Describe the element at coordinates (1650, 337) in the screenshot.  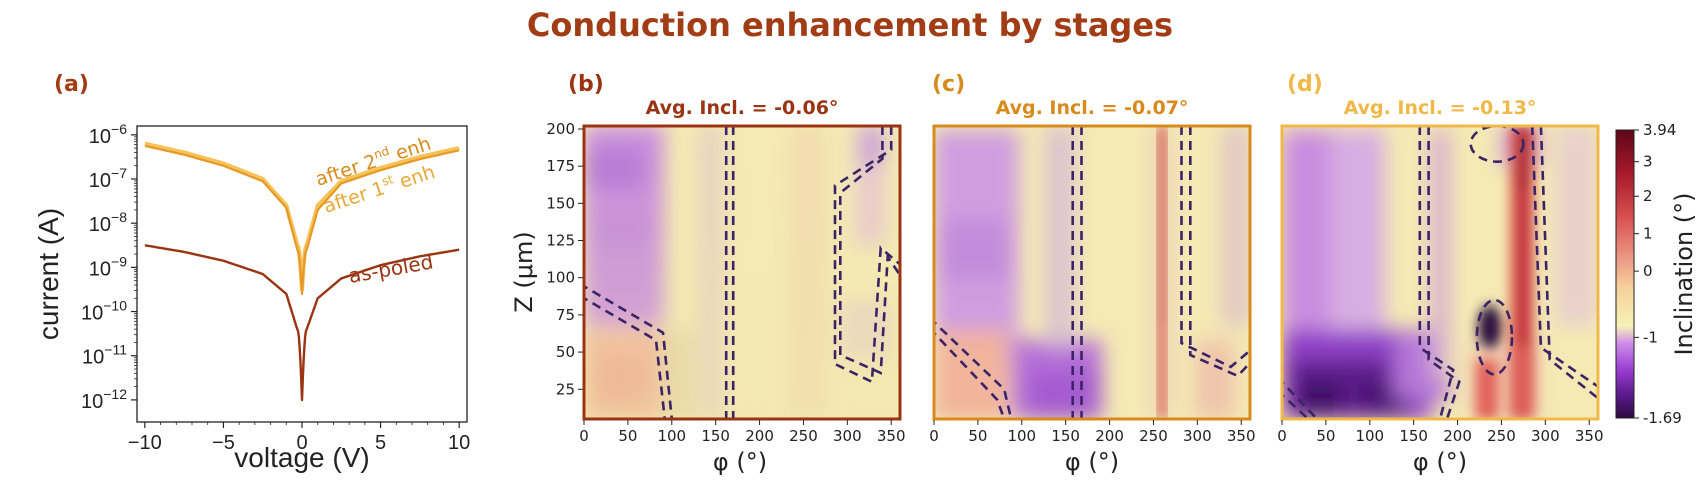
I see `colorbar-tick-label: -1` at that location.